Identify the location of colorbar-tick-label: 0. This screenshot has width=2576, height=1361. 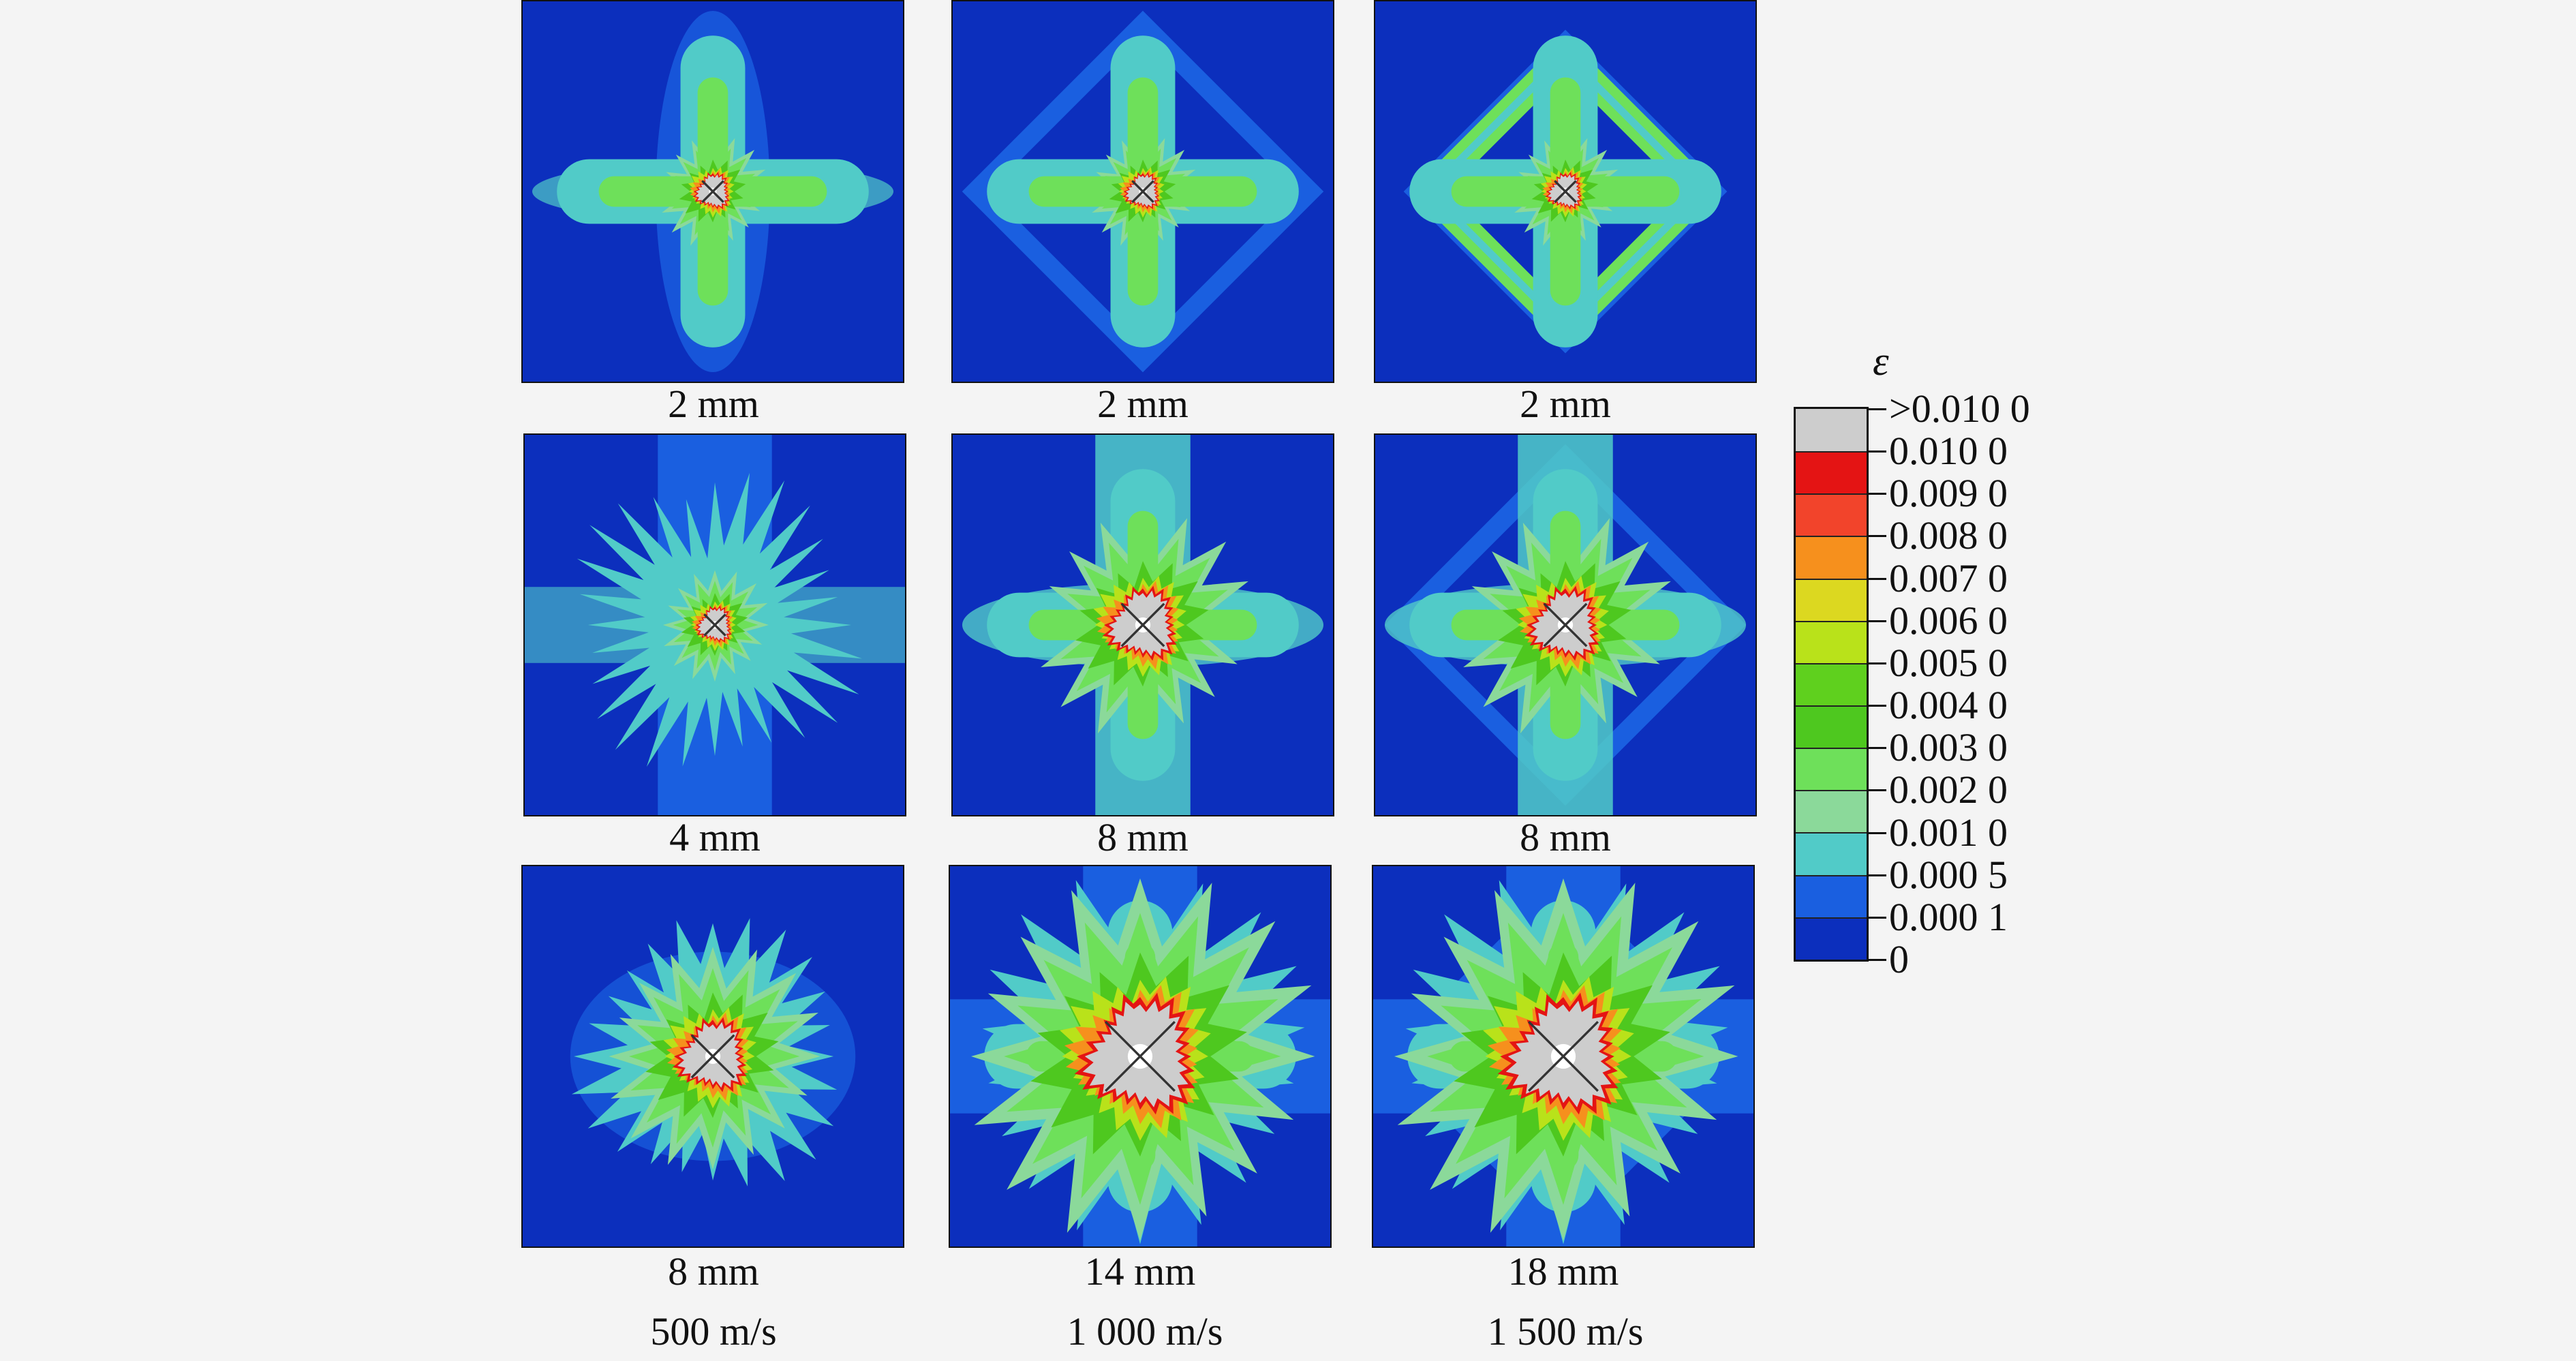
(1899, 959).